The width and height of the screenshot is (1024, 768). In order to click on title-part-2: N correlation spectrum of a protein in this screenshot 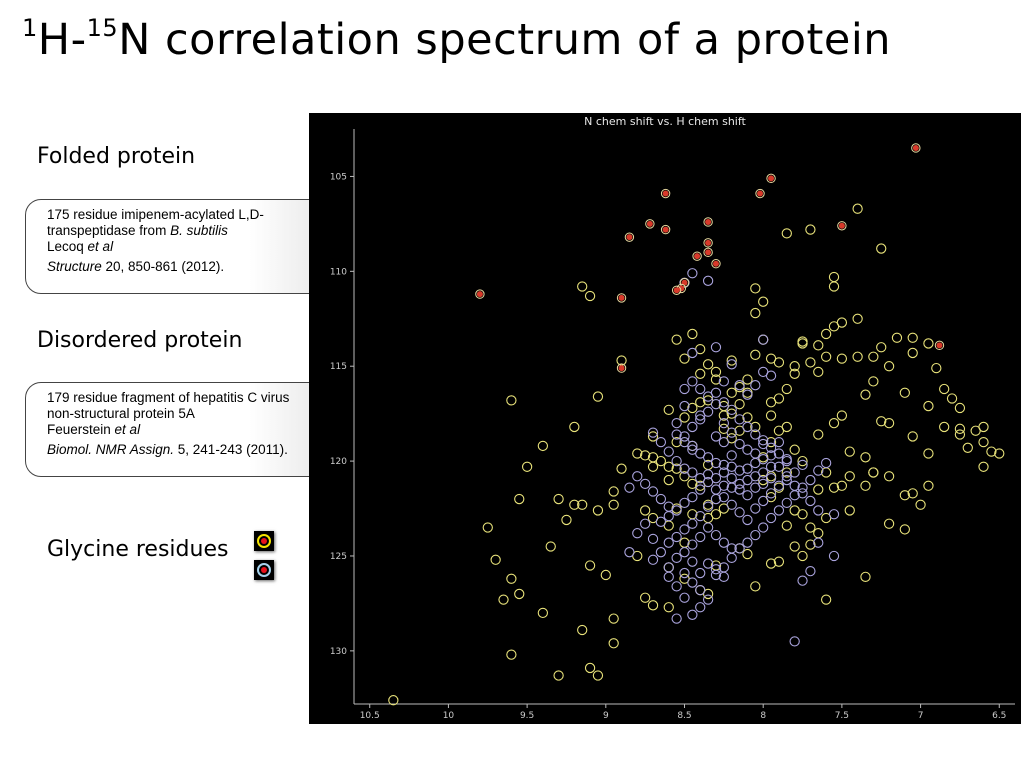, I will do `click(505, 40)`.